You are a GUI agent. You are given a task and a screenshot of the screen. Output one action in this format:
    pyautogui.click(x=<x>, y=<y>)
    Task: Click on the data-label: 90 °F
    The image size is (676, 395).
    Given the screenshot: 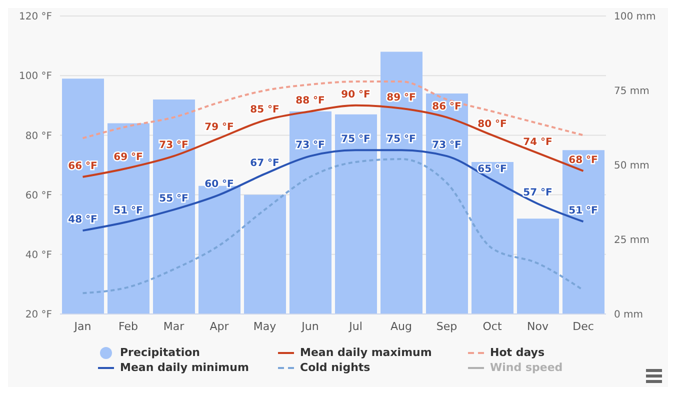 What is the action you would take?
    pyautogui.click(x=355, y=94)
    